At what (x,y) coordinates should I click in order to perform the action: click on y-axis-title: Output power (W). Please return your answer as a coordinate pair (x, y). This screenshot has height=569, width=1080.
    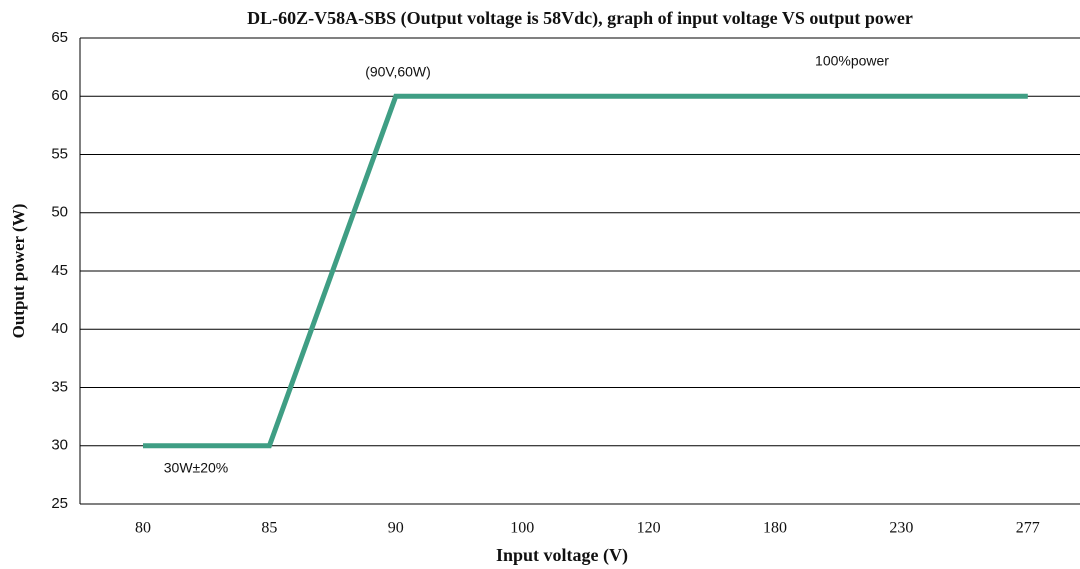
    Looking at the image, I should click on (18, 271).